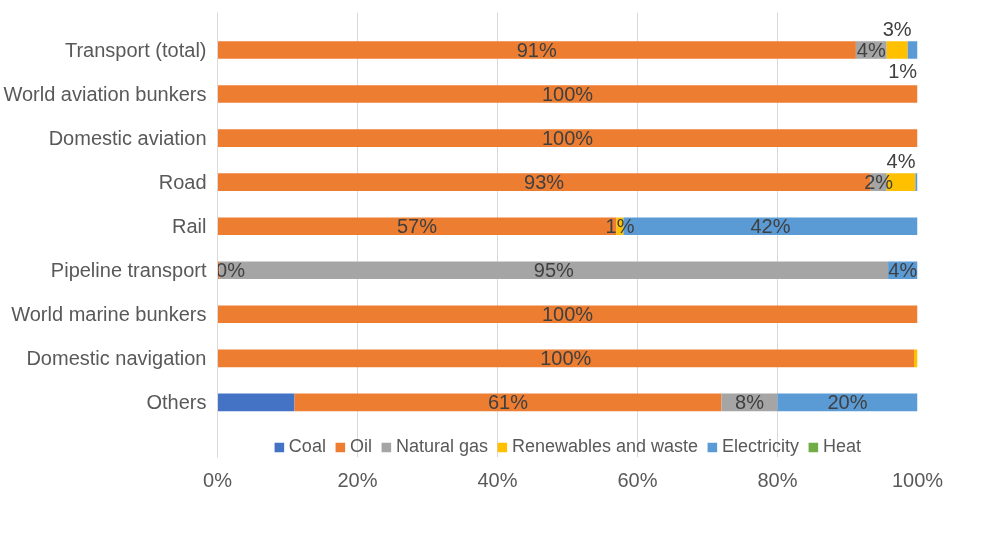  What do you see at coordinates (637, 479) in the screenshot?
I see `x-tick-label: 60%` at bounding box center [637, 479].